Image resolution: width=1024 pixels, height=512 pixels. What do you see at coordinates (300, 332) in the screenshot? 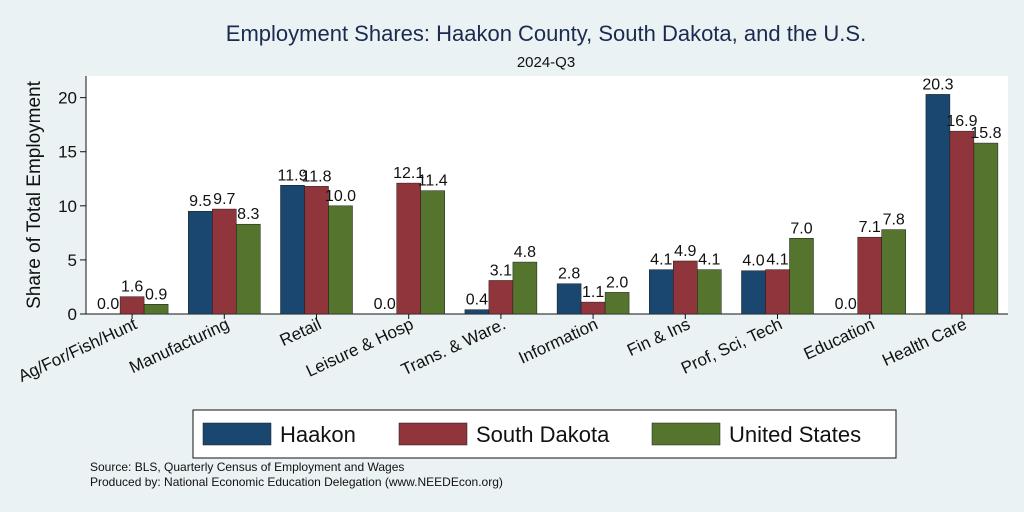
I see `x-tick-label: Retail` at bounding box center [300, 332].